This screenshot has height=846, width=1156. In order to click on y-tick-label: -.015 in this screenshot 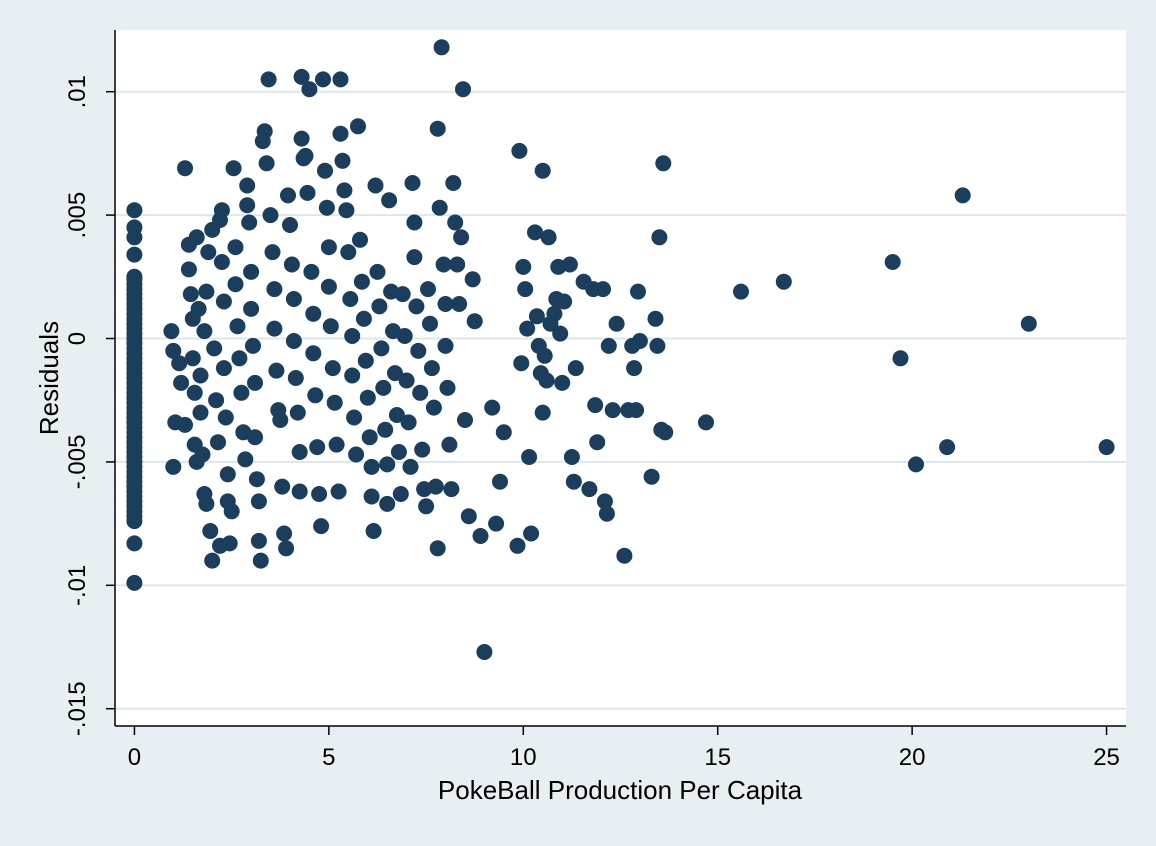, I will do `click(77, 708)`.